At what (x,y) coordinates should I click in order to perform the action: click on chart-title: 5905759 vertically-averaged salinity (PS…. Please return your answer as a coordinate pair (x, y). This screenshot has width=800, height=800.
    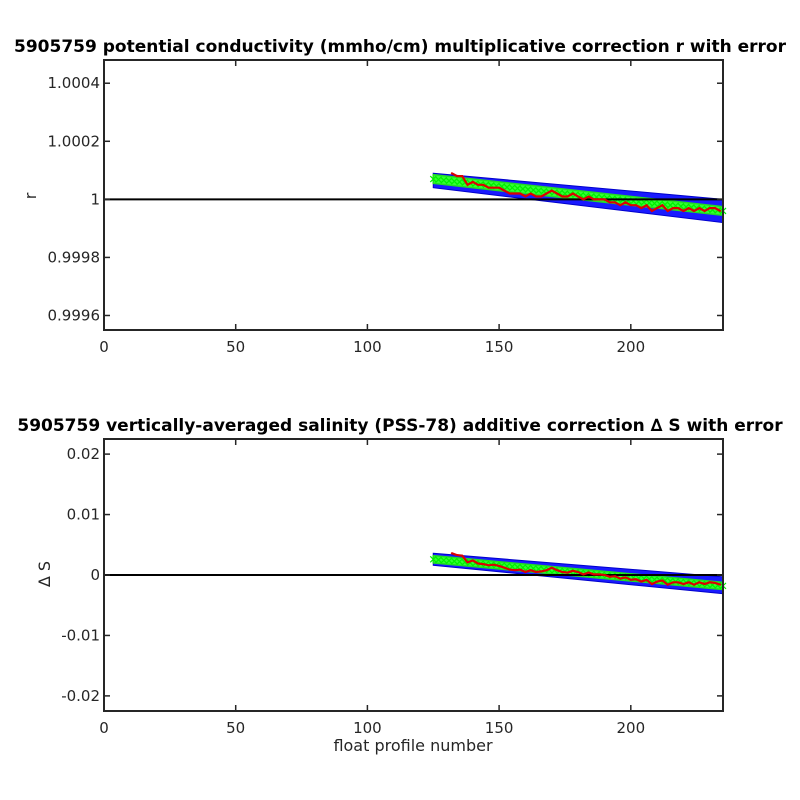
    Looking at the image, I should click on (400, 426).